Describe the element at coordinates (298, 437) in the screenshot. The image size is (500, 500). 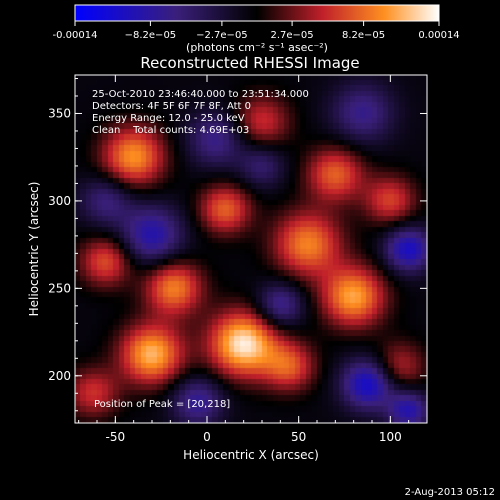
I see `x-tick-label: 50` at that location.